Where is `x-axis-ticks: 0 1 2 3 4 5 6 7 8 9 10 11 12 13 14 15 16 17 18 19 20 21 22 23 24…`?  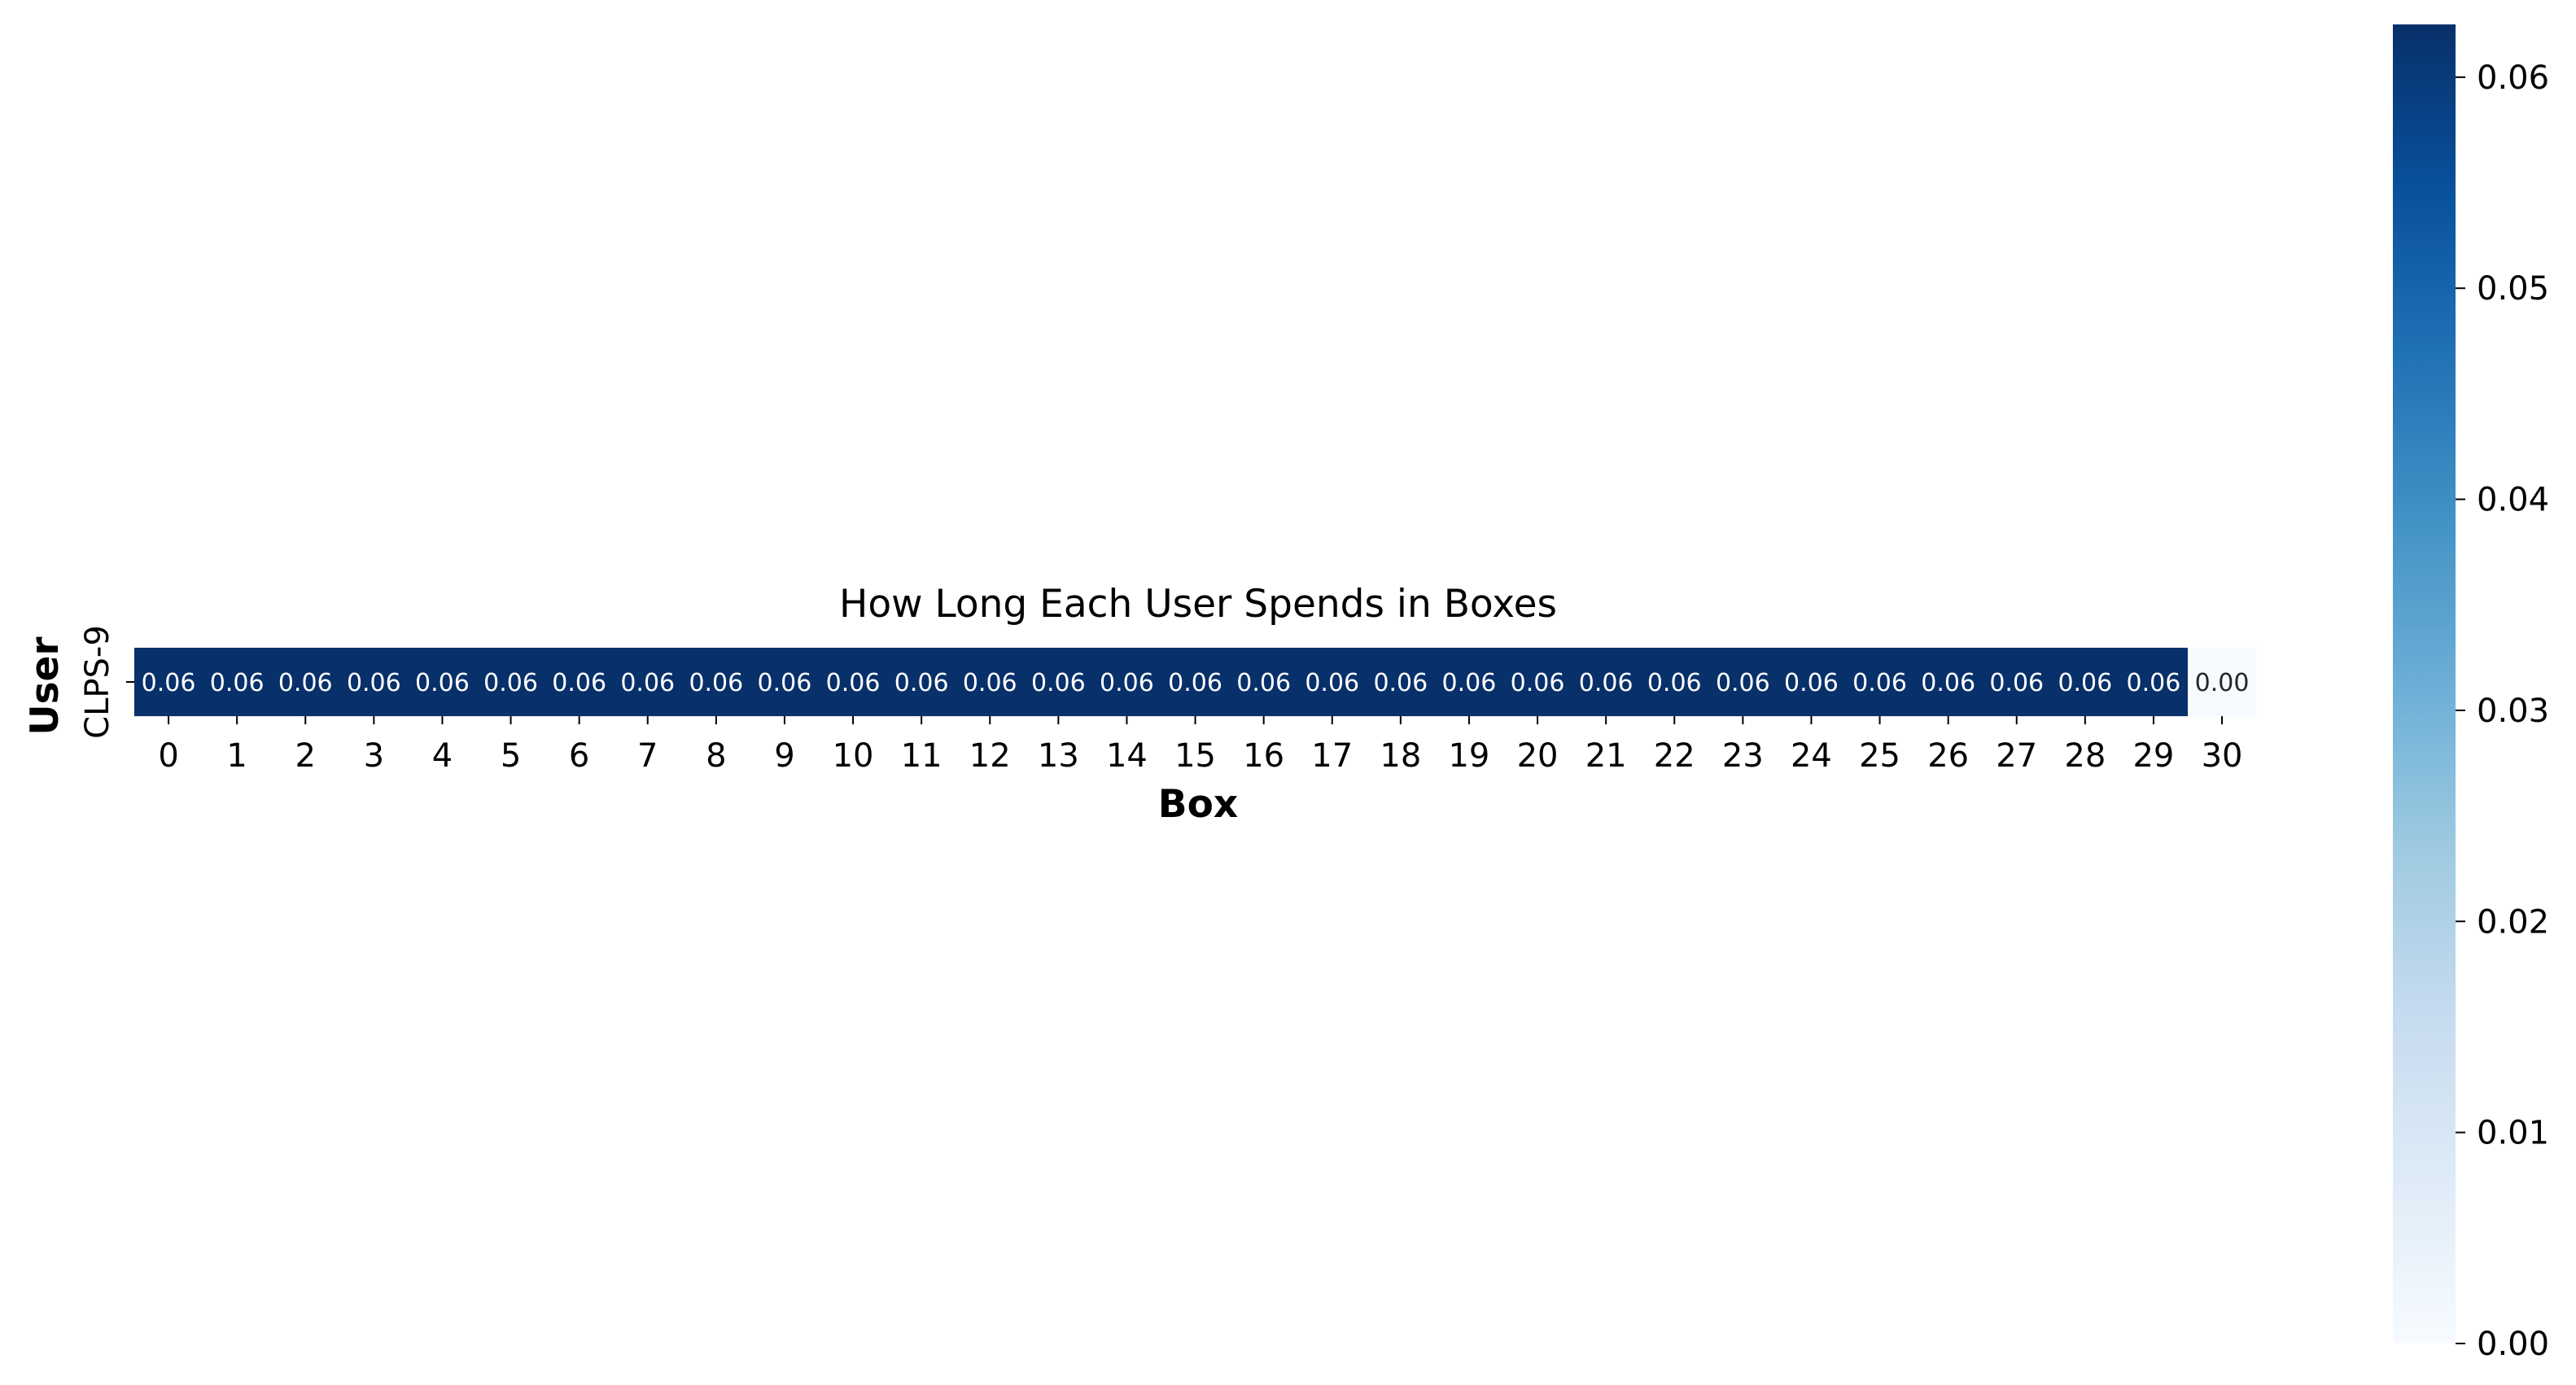 x-axis-ticks: 0 1 2 3 4 5 6 7 8 9 10 11 12 13 14 15 16 17 18 19 20 21 22 23 24… is located at coordinates (1200, 745).